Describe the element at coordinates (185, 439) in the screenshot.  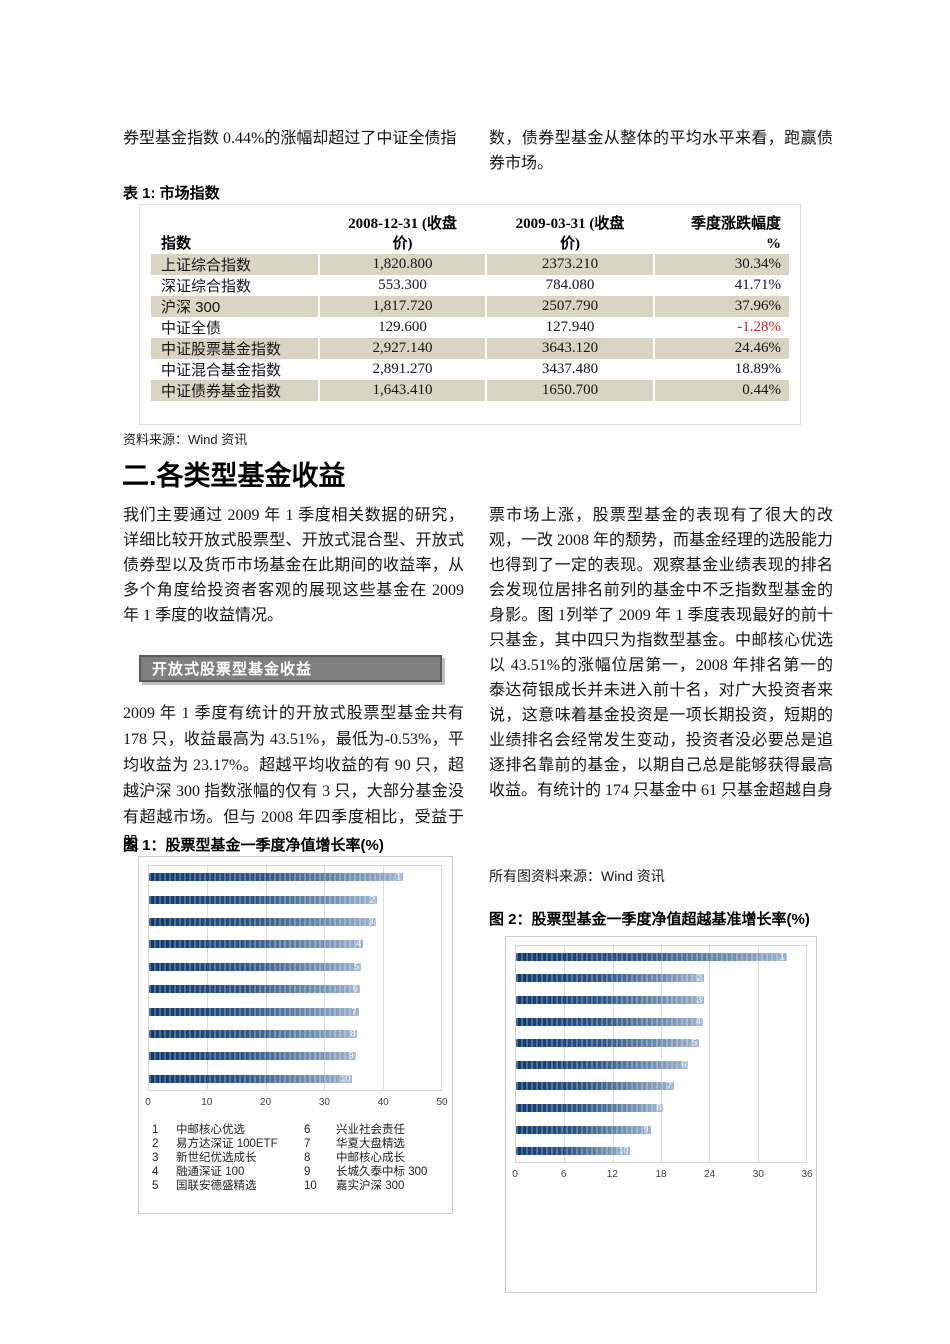
I see `table1-source: 资料来源：Wind 资讯` at that location.